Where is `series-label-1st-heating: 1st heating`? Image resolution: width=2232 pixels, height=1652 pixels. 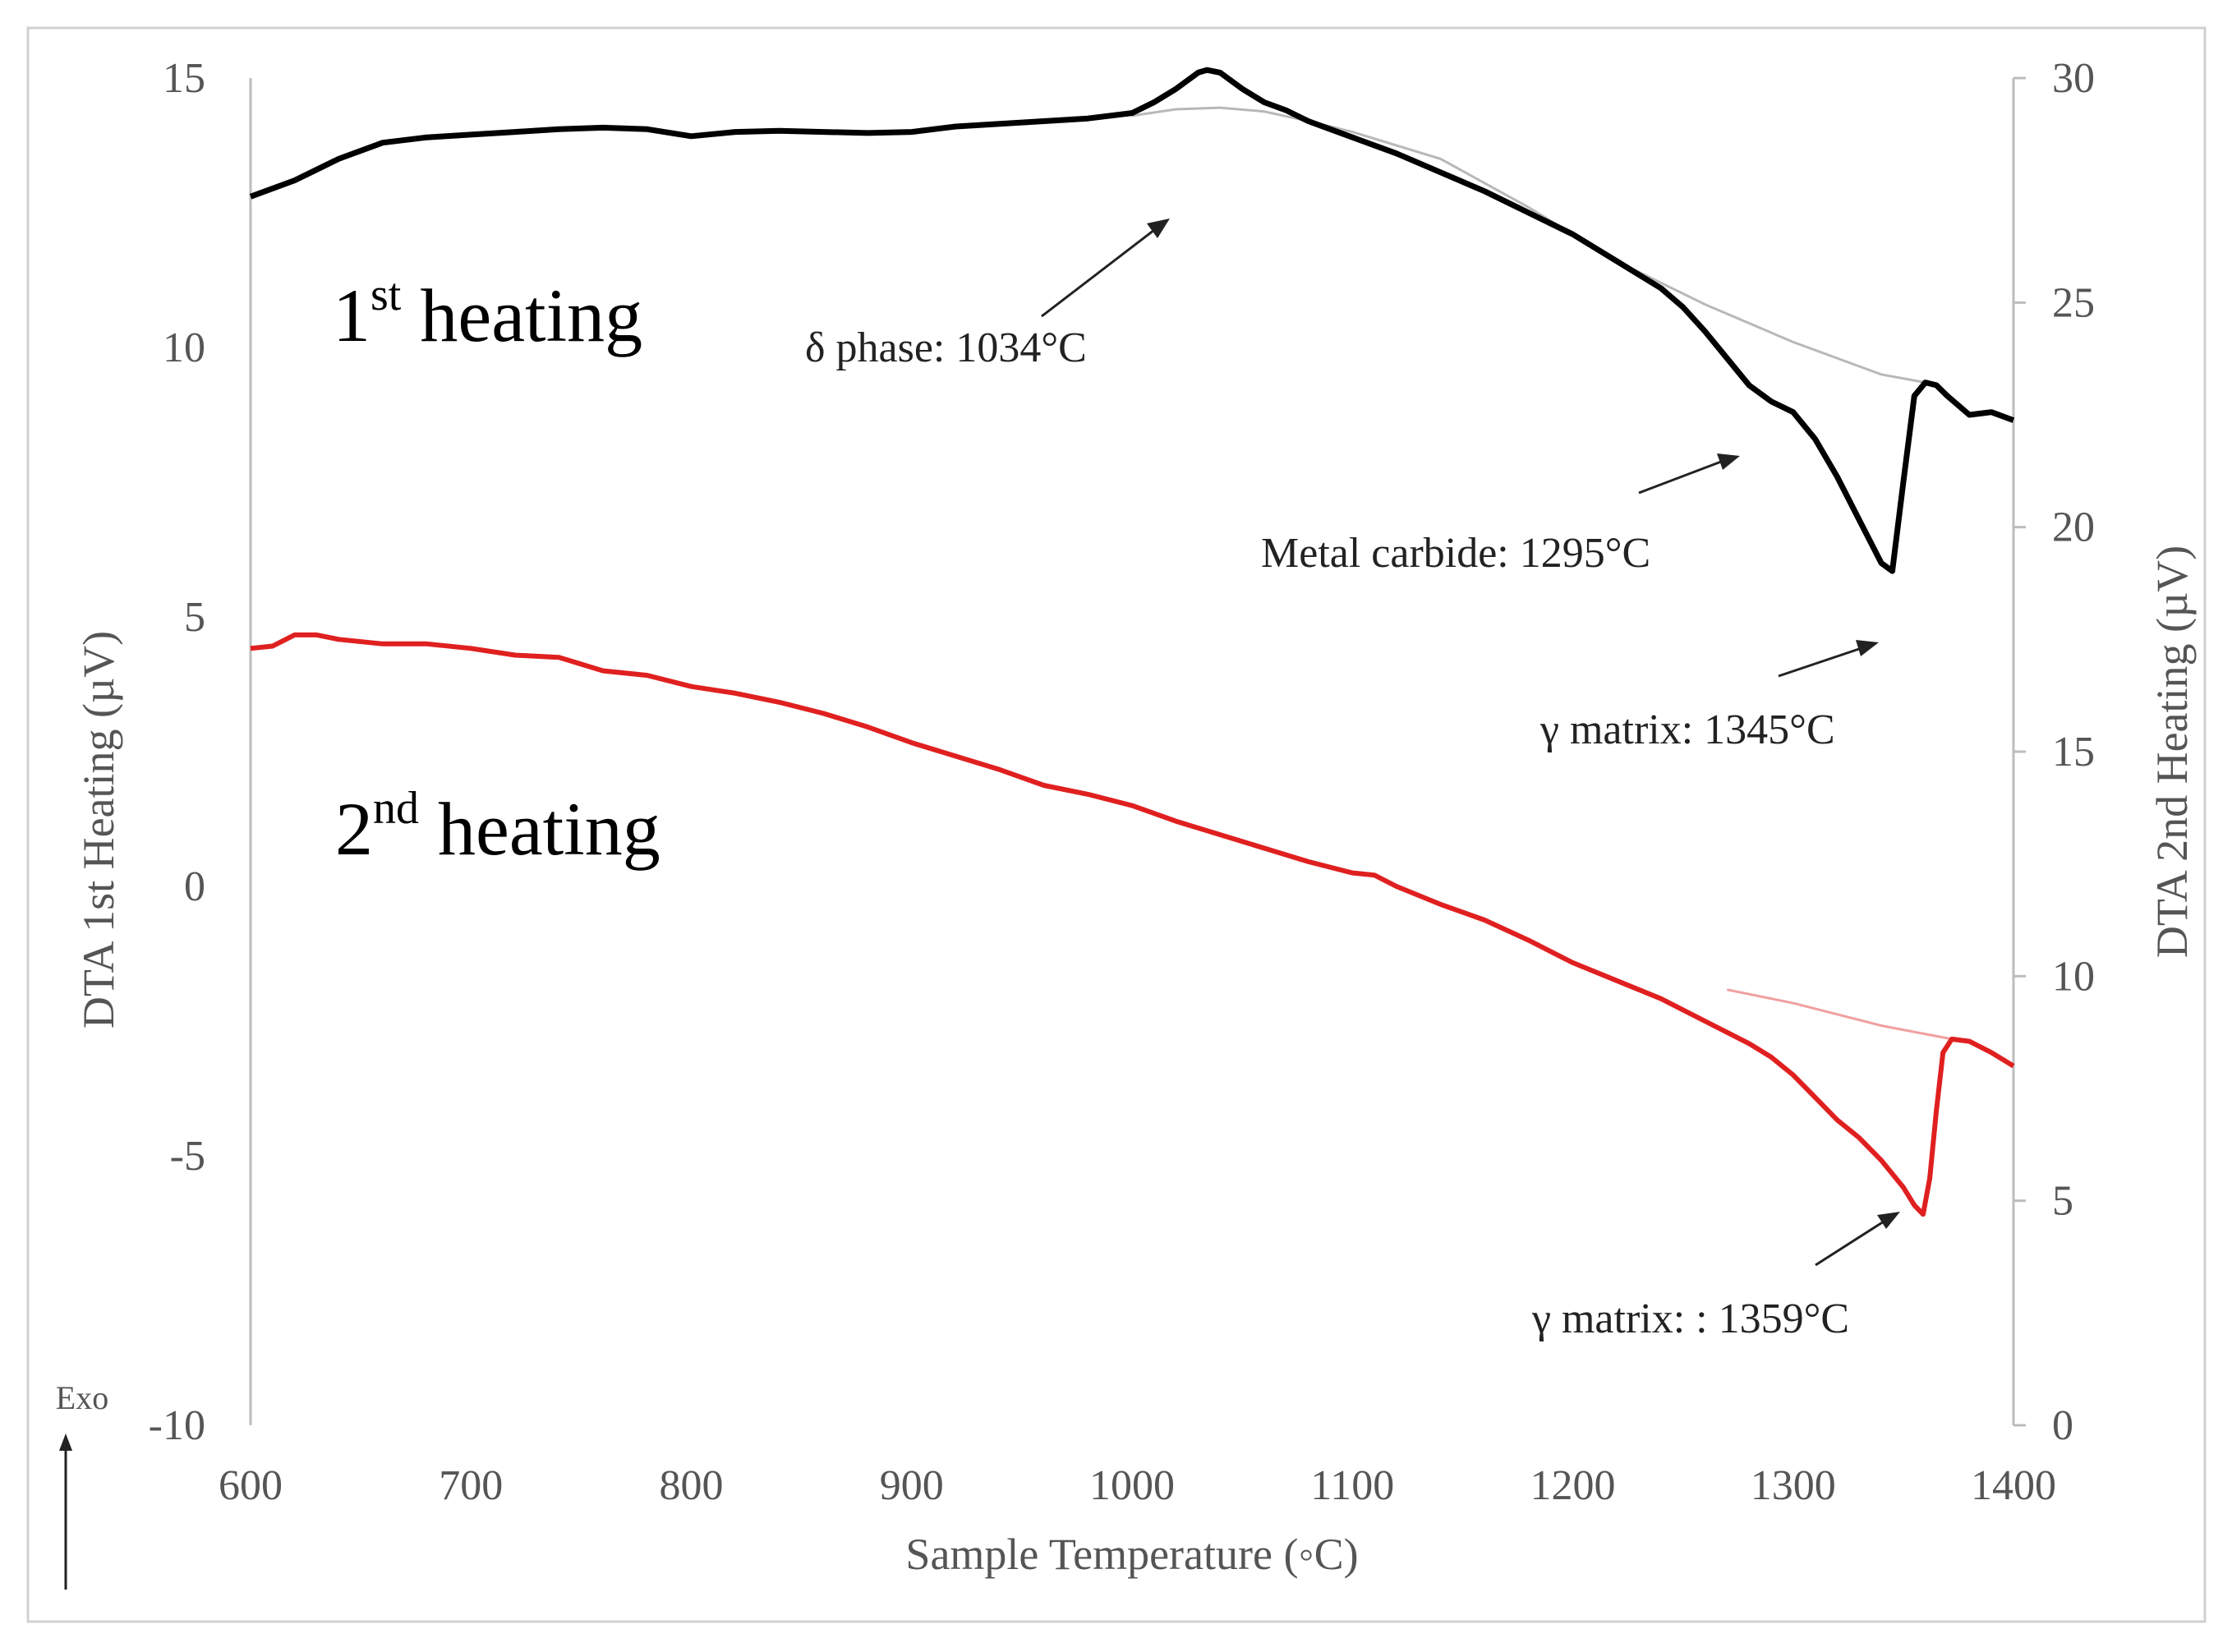 series-label-1st-heating: 1st heating is located at coordinates (487, 313).